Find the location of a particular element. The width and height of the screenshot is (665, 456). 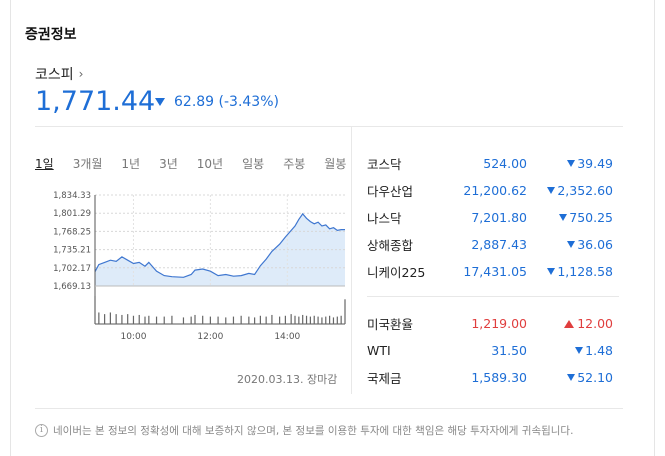

market-change: 1.48 is located at coordinates (570, 350).